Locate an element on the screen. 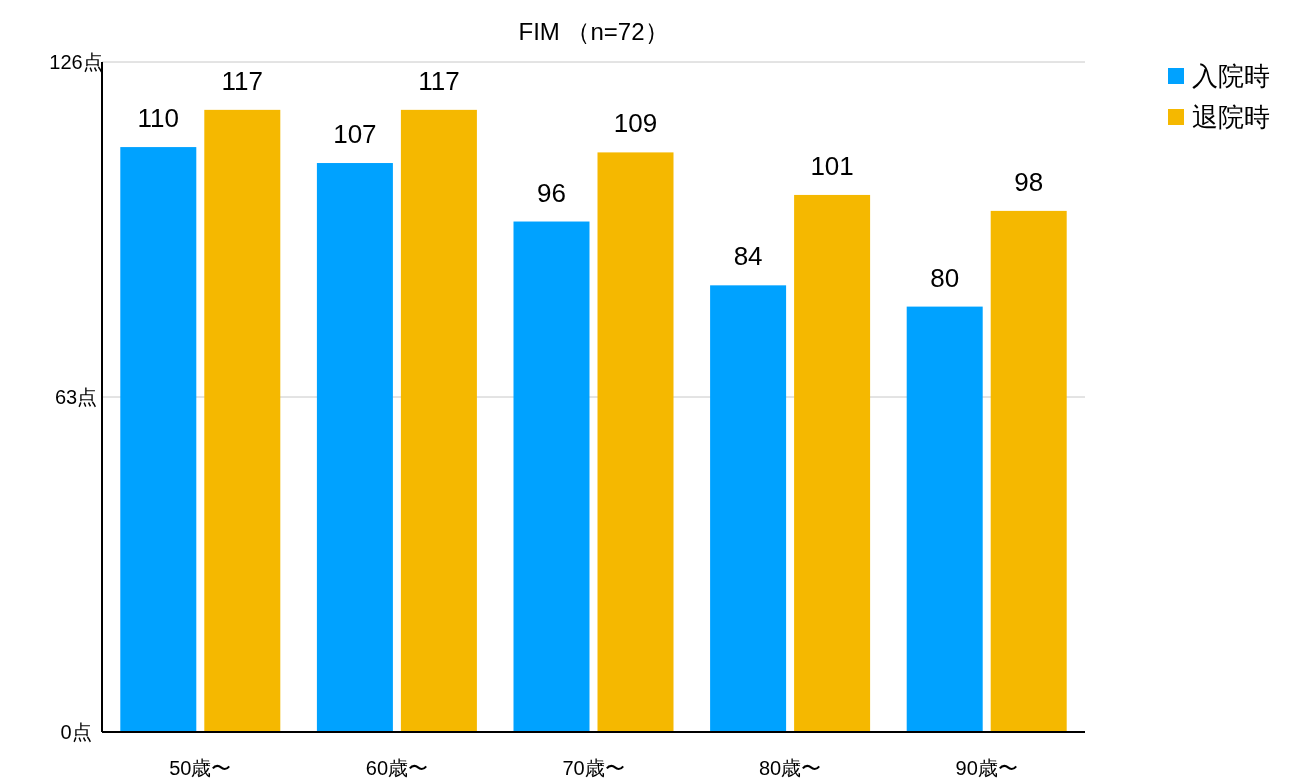  data-label: 80 is located at coordinates (945, 277).